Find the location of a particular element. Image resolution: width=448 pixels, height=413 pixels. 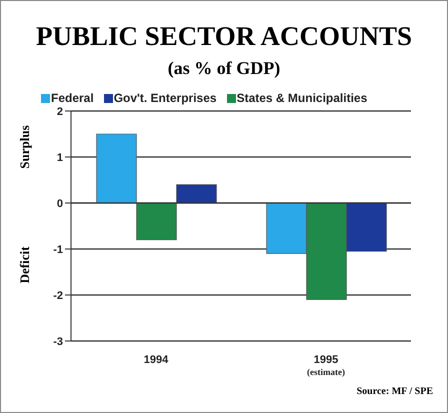

legend-label: Gov't. Enterprises is located at coordinates (165, 98).